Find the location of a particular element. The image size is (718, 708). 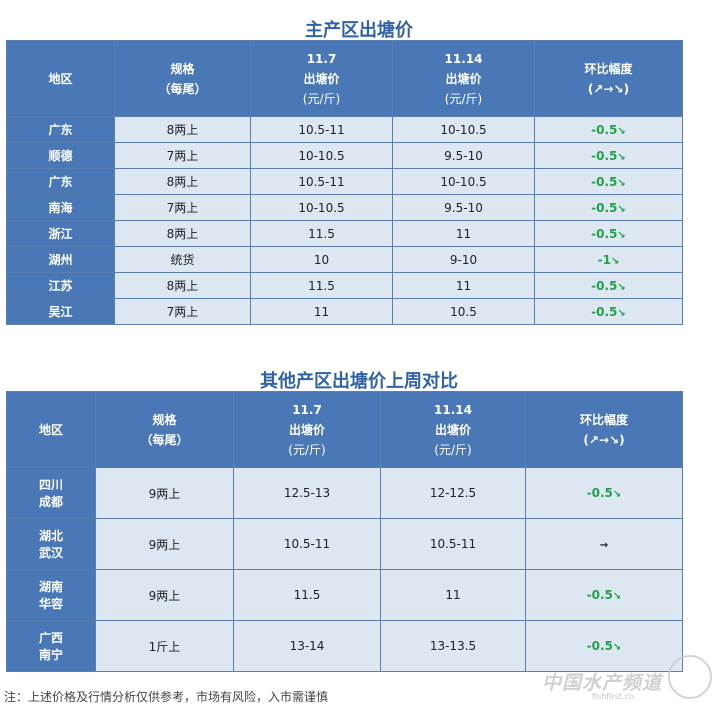

table-row: 广东 8两上 10.5-11 10-10.5 -0.5↘ is located at coordinates (344, 181).